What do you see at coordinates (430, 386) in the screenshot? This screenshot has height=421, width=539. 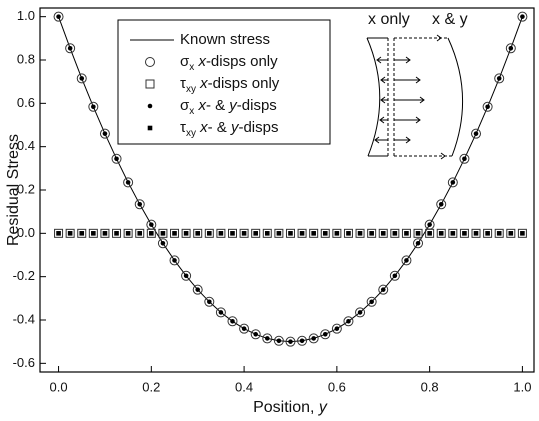 I see `x-tick-label: 0.8` at bounding box center [430, 386].